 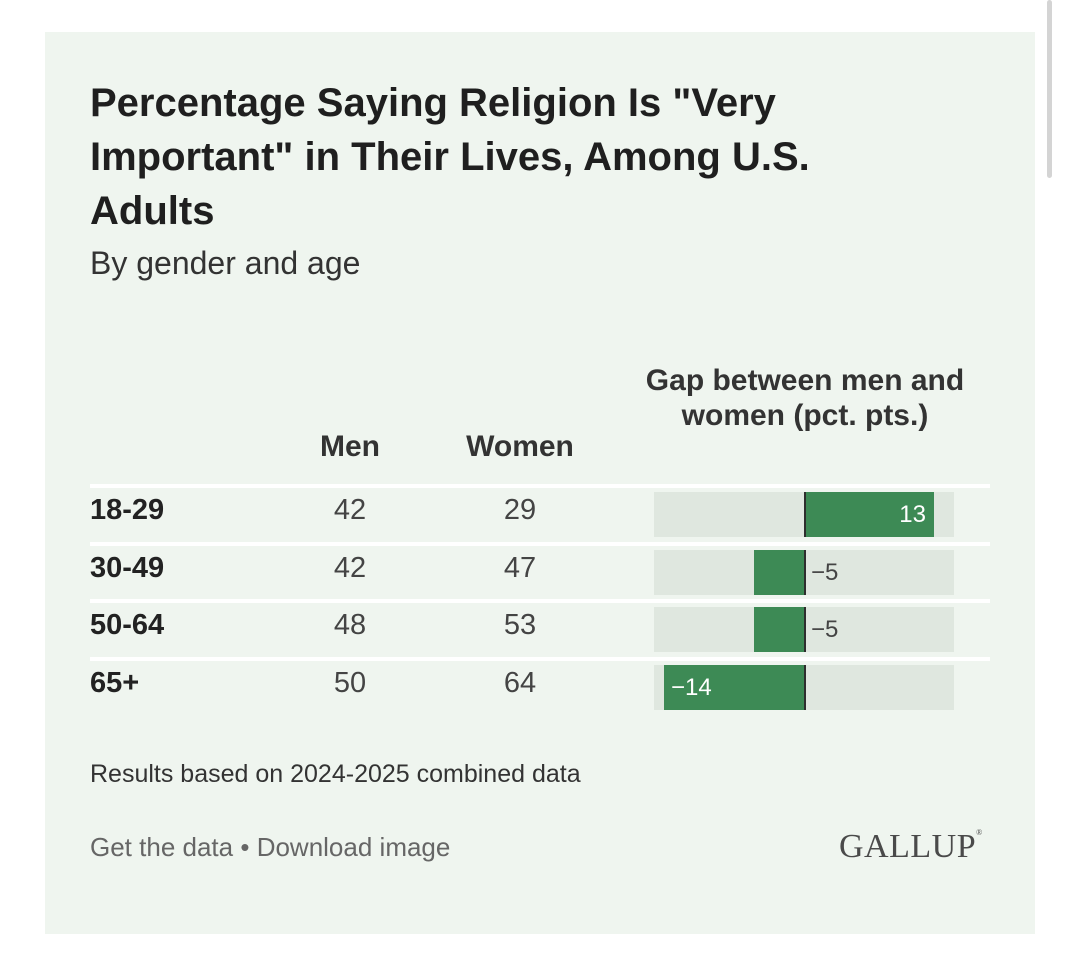 I want to click on gap-bar-label: 13, so click(x=912, y=514).